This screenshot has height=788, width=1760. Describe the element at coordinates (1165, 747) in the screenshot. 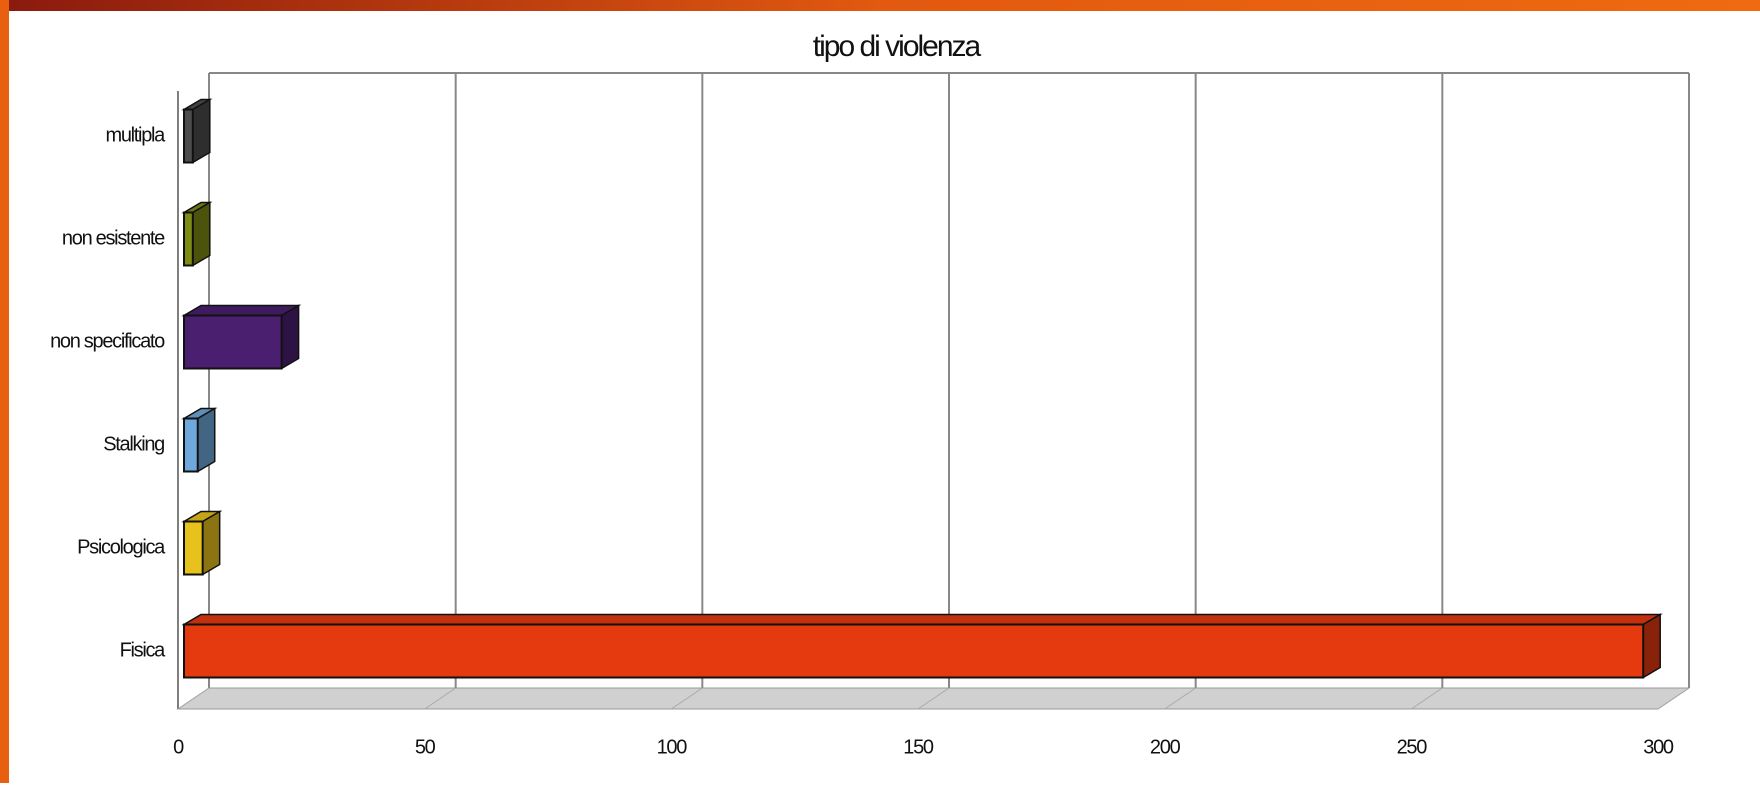

I see `x-tick-label: 200` at that location.